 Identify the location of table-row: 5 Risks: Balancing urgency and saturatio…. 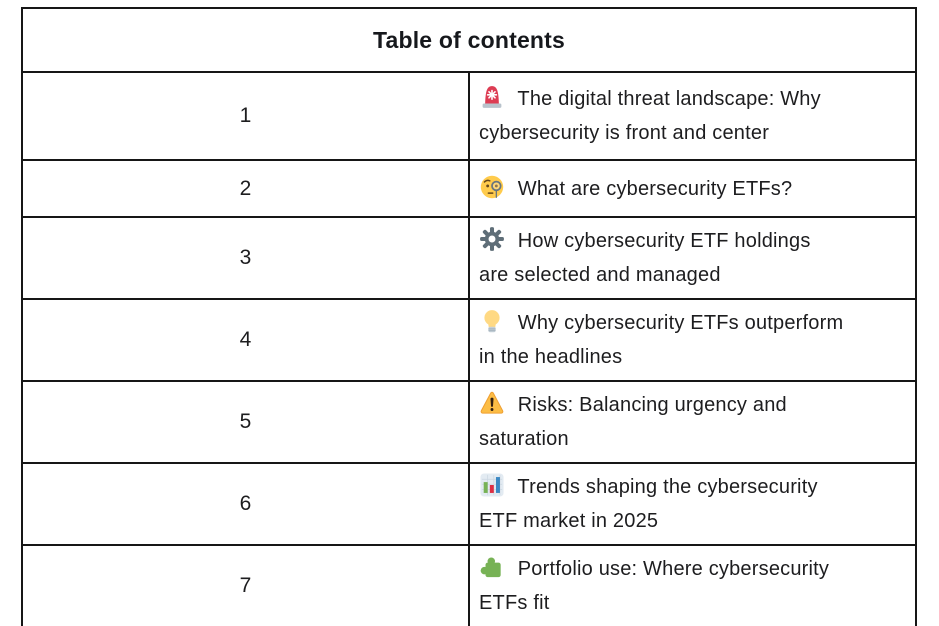
(469, 422).